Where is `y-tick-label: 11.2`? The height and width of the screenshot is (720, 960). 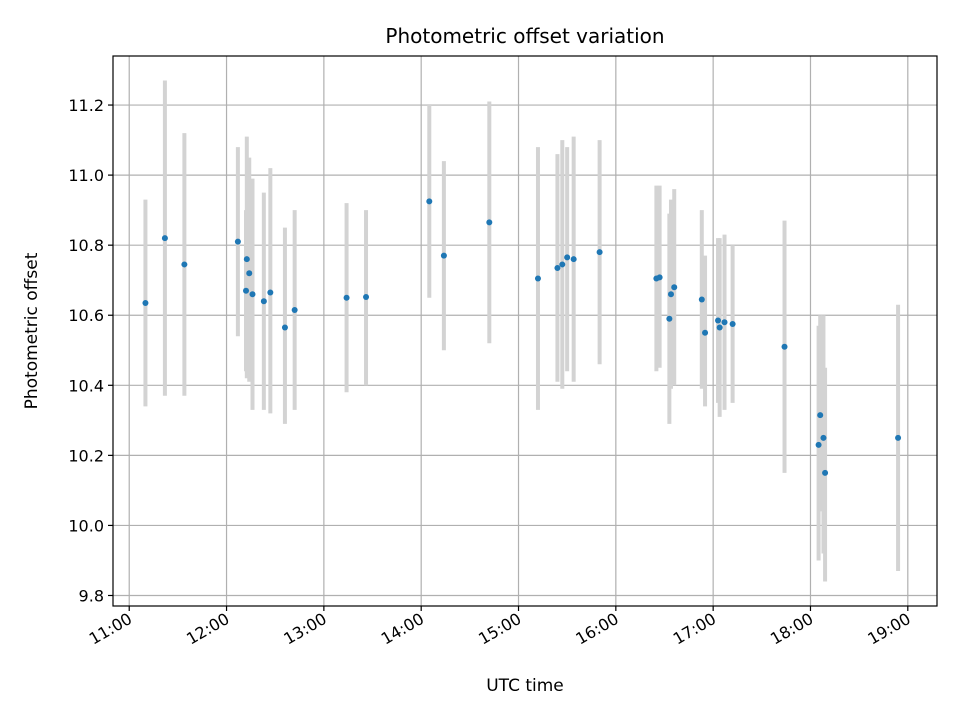 y-tick-label: 11.2 is located at coordinates (86, 105).